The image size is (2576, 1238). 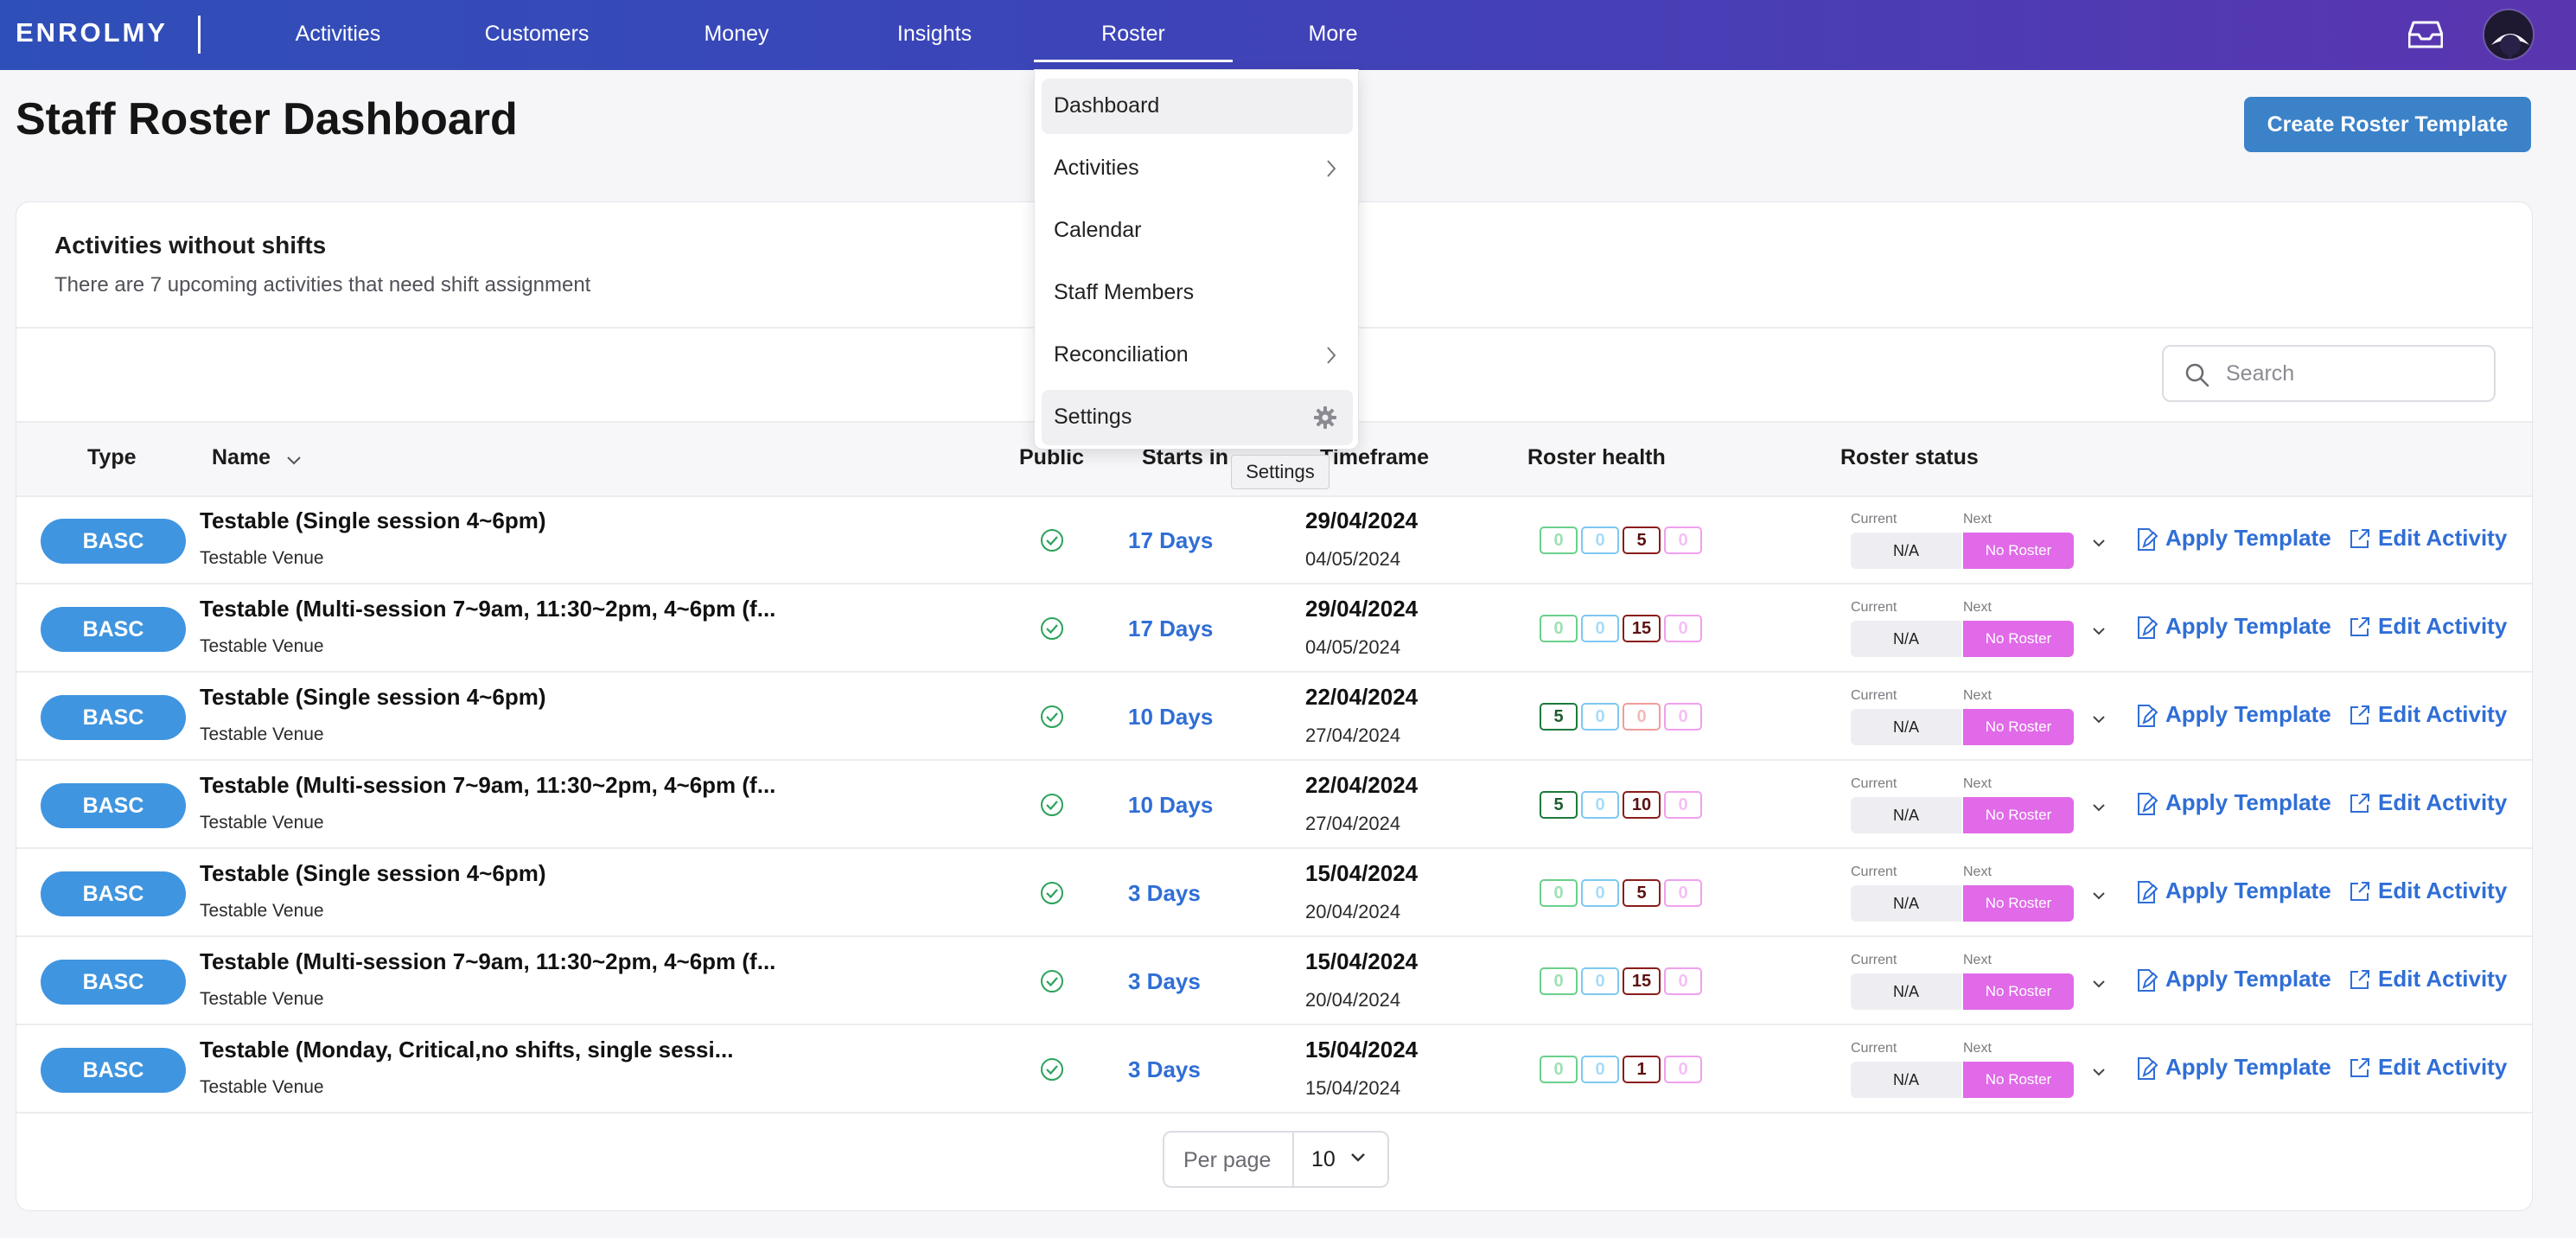 What do you see at coordinates (1280, 472) in the screenshot?
I see `settings-tooltip: Settings` at bounding box center [1280, 472].